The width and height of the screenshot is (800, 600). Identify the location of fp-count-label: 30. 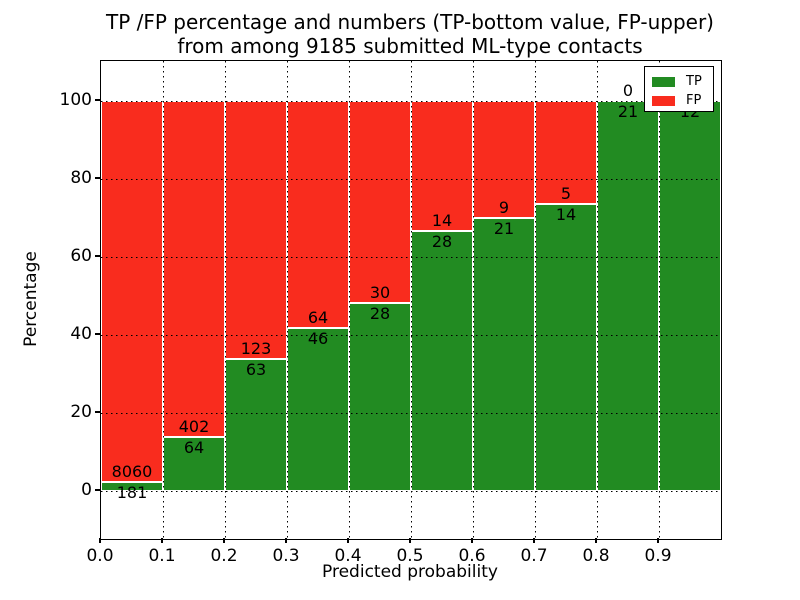
(380, 292).